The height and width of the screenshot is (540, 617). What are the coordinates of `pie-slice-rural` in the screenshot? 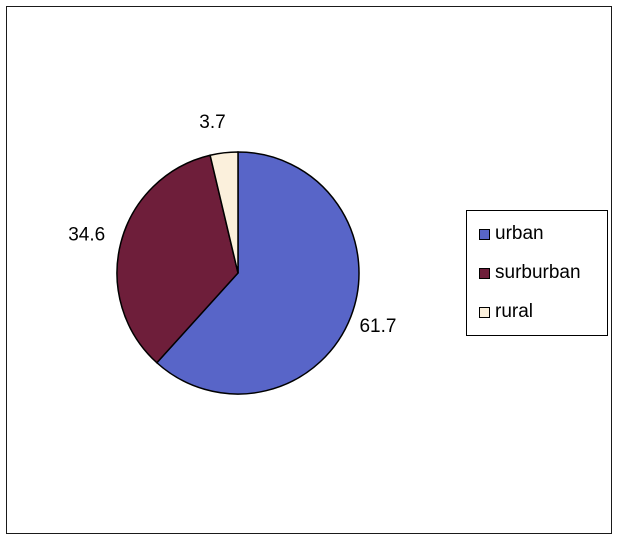 It's located at (224, 212).